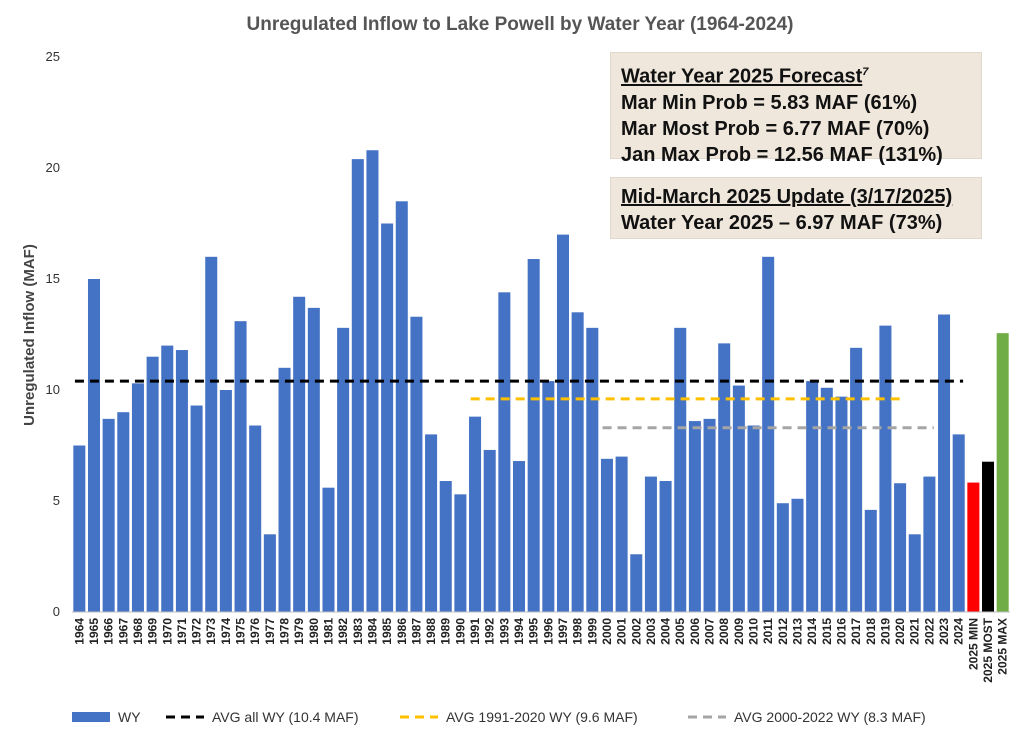  What do you see at coordinates (738, 498) in the screenshot?
I see `bar-2009` at bounding box center [738, 498].